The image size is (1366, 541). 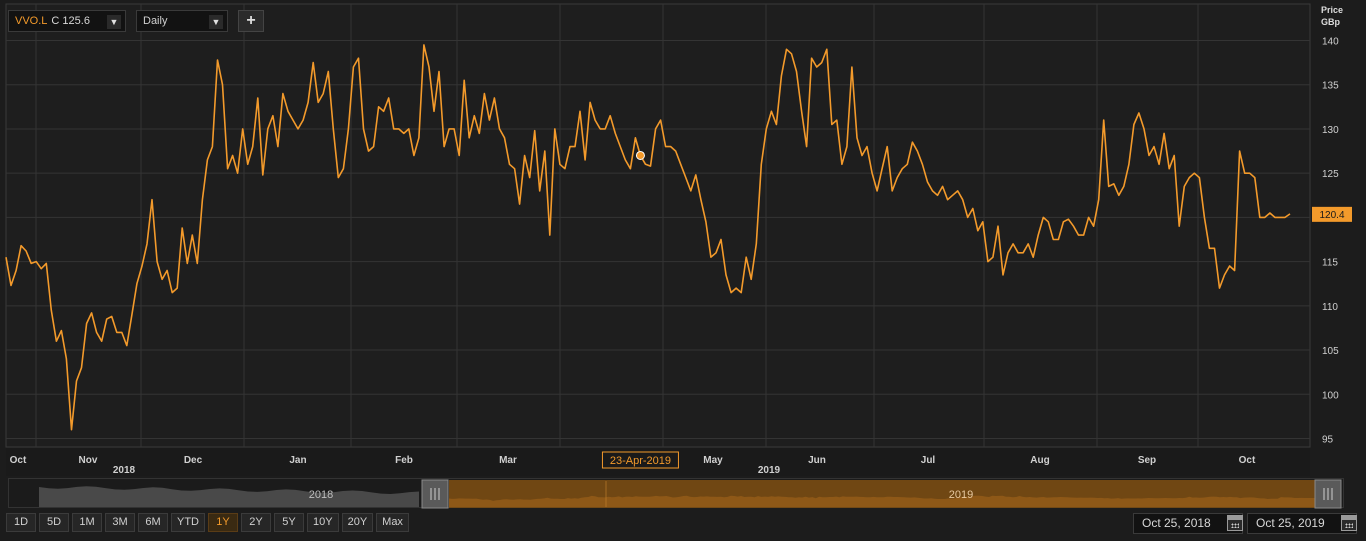 What do you see at coordinates (817, 460) in the screenshot?
I see `x-tick-label: Jun` at bounding box center [817, 460].